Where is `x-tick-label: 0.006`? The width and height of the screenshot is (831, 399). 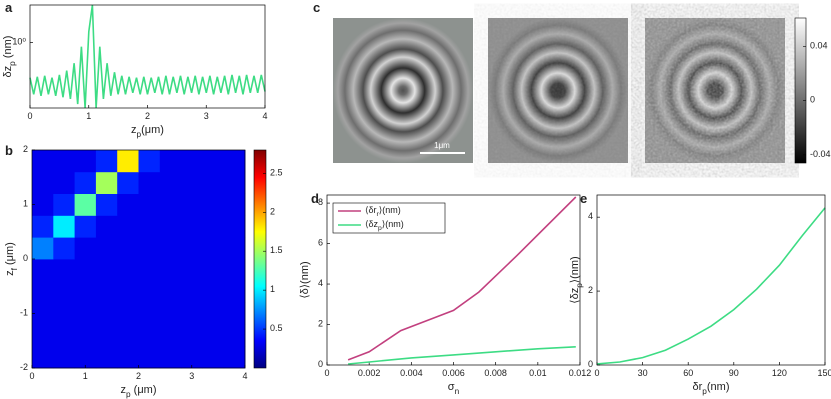
x-tick-label: 0.006 is located at coordinates (453, 373).